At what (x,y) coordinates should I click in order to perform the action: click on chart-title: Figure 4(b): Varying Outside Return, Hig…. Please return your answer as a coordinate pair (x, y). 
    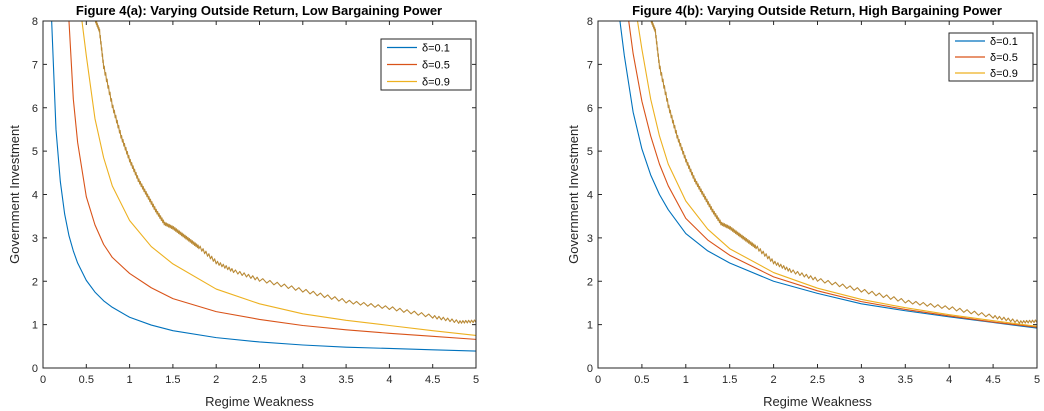
    Looking at the image, I should click on (817, 10).